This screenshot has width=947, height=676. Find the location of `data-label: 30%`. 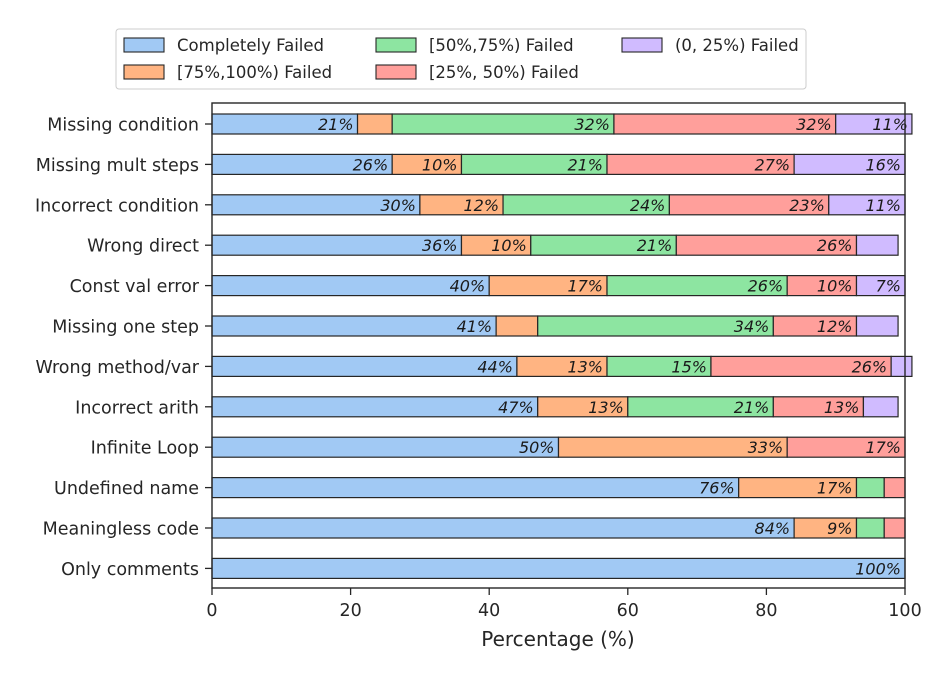

data-label: 30% is located at coordinates (398, 205).